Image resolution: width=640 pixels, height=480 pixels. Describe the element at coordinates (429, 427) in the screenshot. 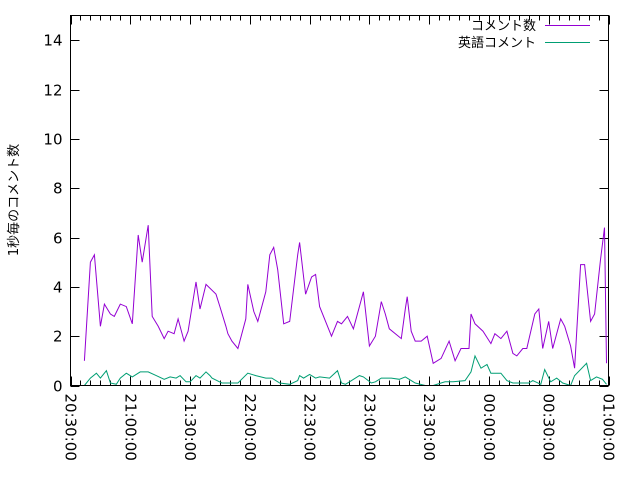

I see `x-tick-label: 23:30:00` at that location.